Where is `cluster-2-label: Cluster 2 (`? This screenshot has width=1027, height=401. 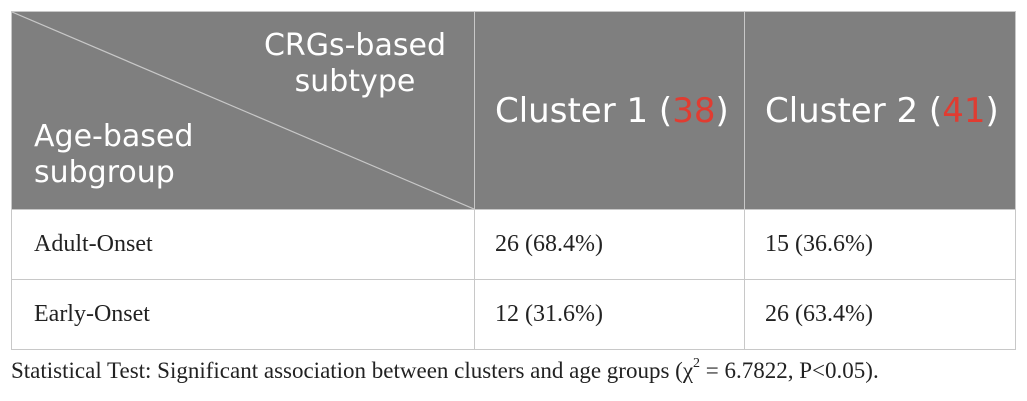 cluster-2-label: Cluster 2 ( is located at coordinates (854, 110).